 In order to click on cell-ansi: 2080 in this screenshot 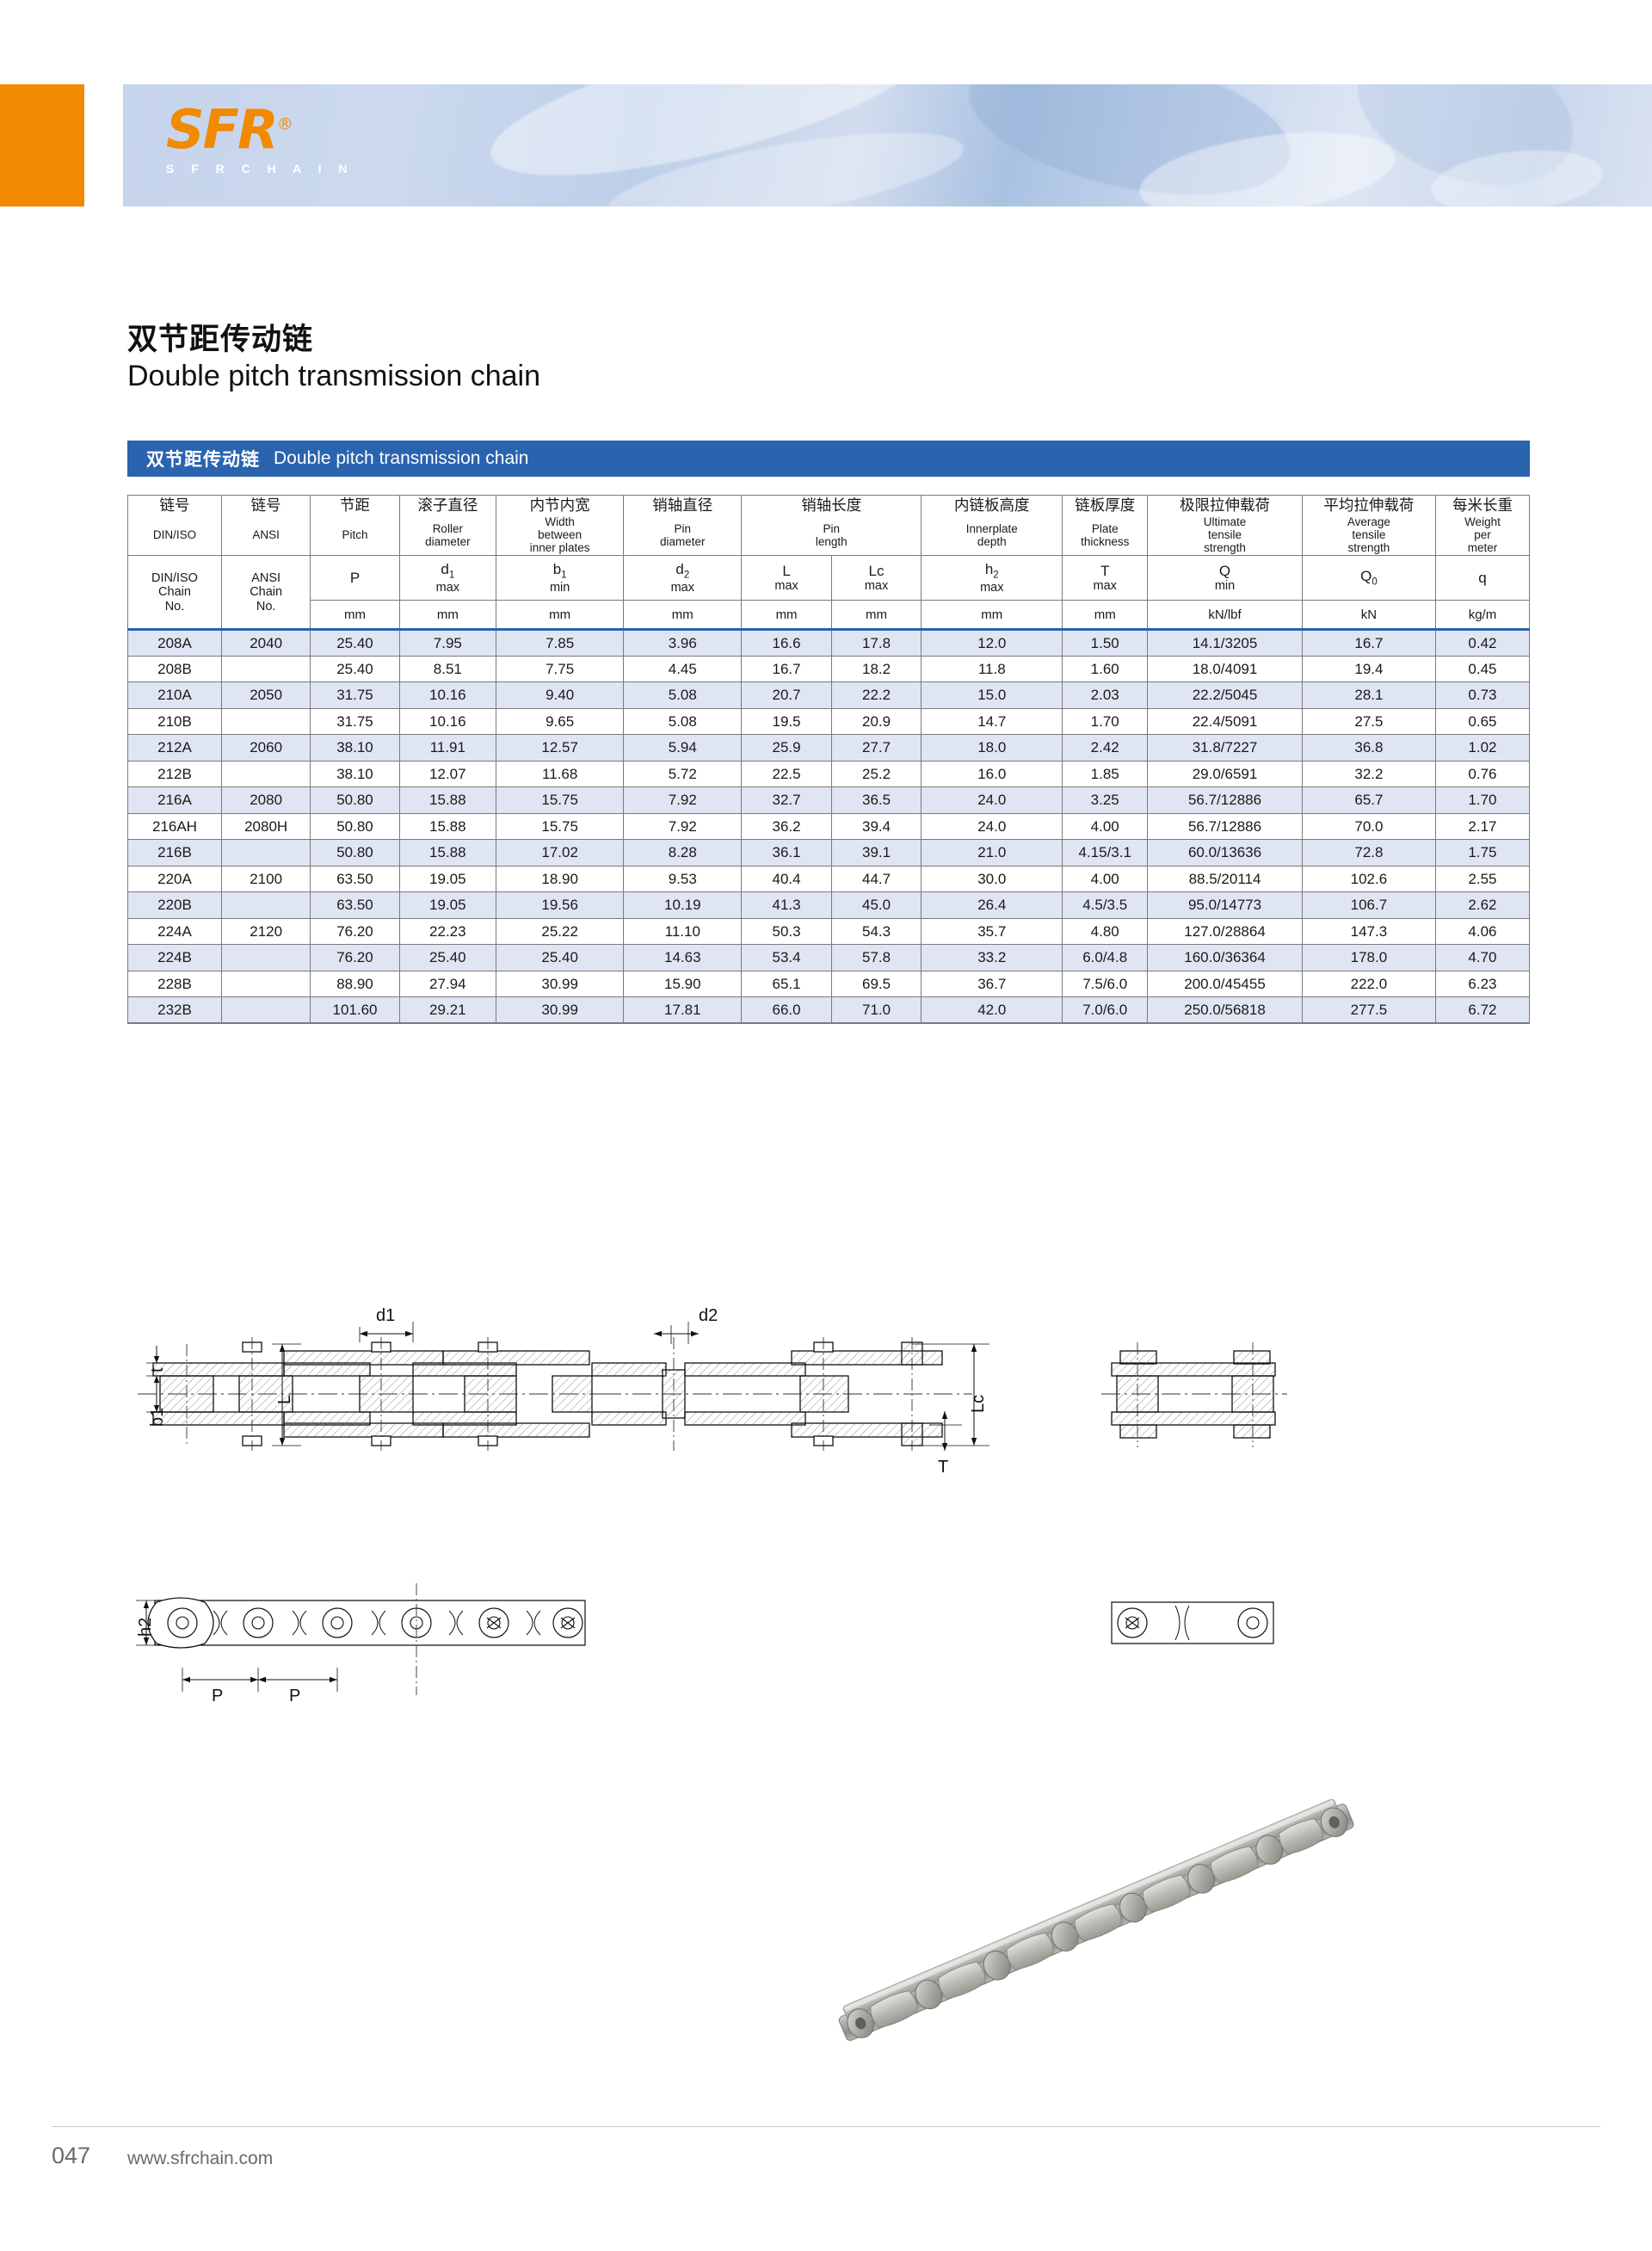, I will do `click(265, 800)`.